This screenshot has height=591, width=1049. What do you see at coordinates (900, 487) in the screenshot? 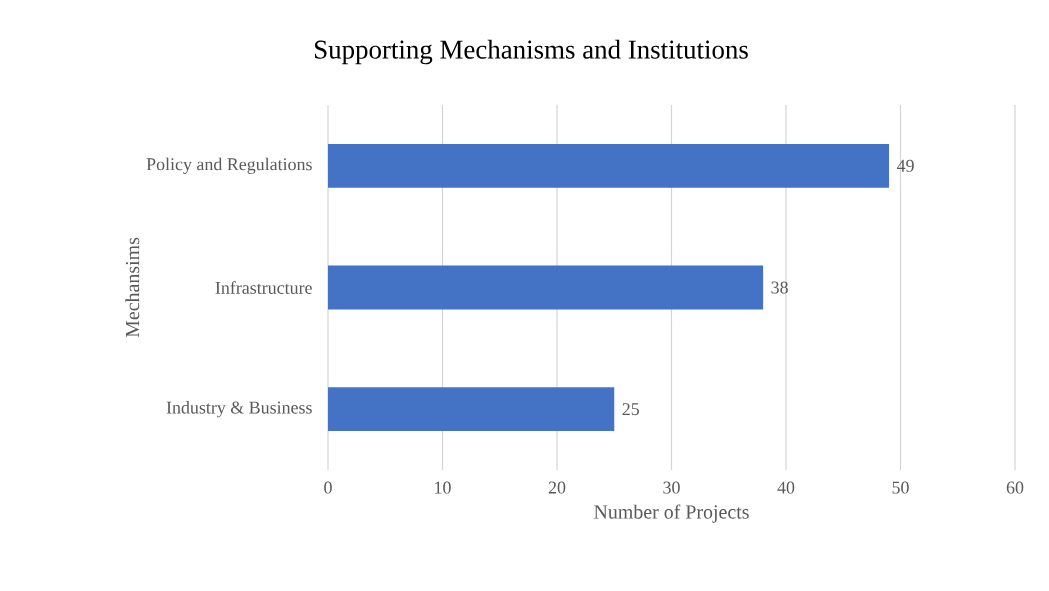
I see `x-tick-label: 50` at bounding box center [900, 487].